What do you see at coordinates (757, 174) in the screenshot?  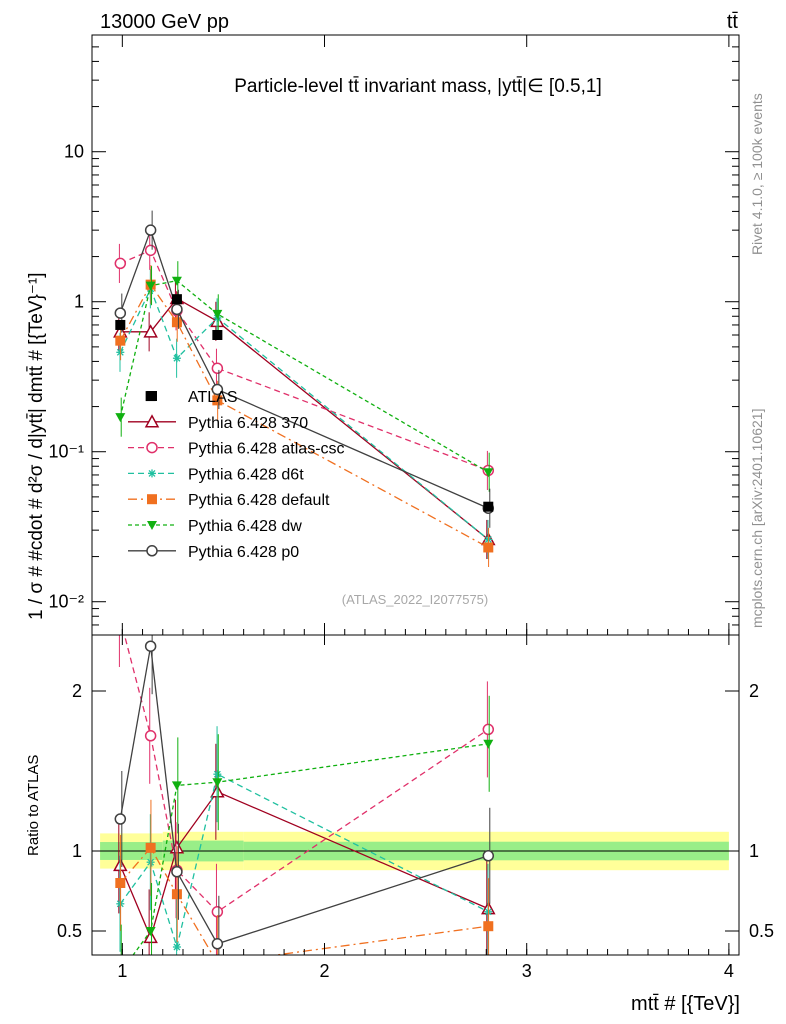 I see `rivet-label: Rivet 4.1.0, ≥ 100k events` at bounding box center [757, 174].